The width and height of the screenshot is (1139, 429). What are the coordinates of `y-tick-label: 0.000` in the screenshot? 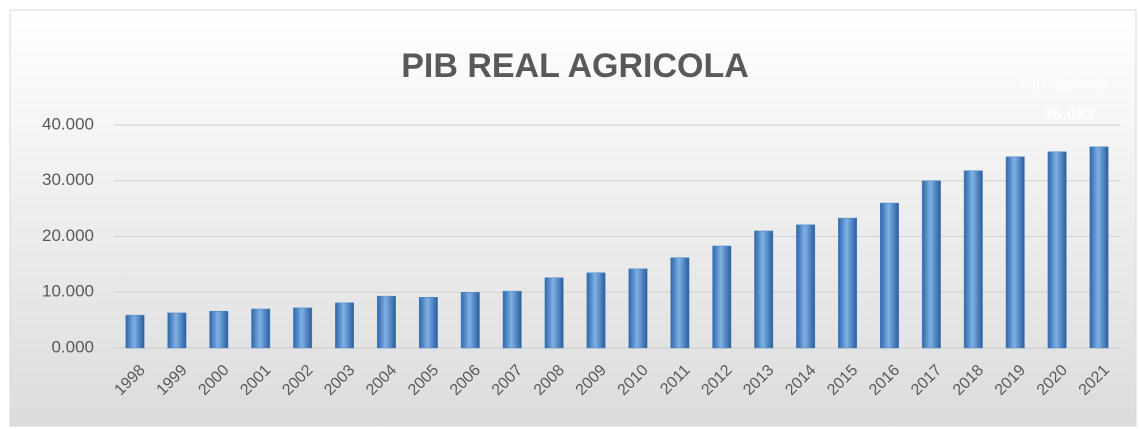 It's located at (72, 346).